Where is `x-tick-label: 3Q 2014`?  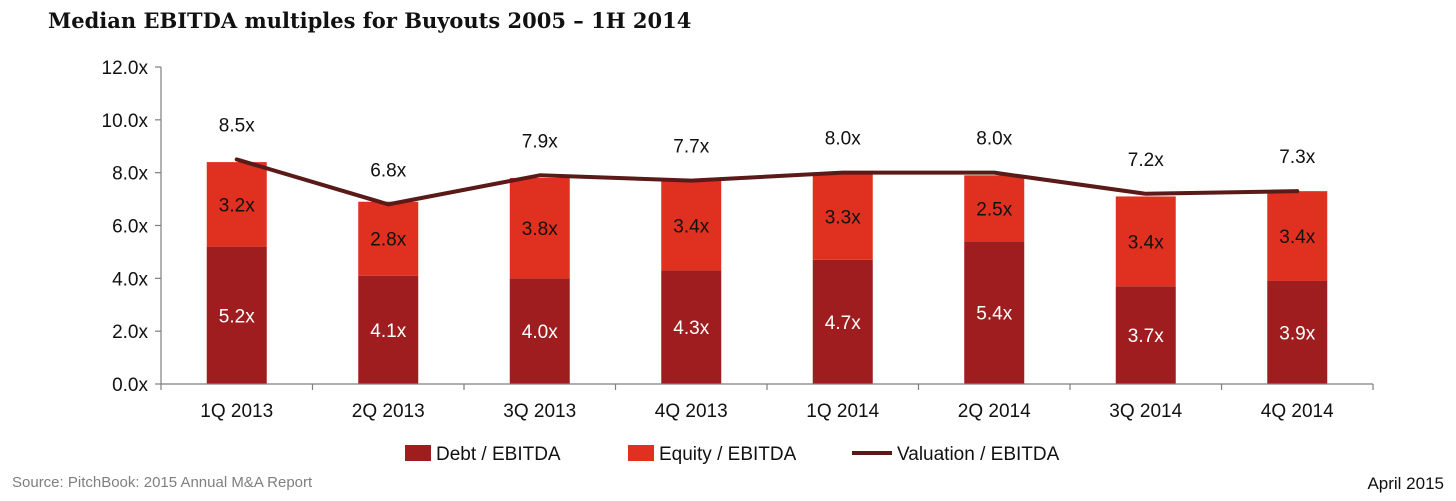 x-tick-label: 3Q 2014 is located at coordinates (1145, 411).